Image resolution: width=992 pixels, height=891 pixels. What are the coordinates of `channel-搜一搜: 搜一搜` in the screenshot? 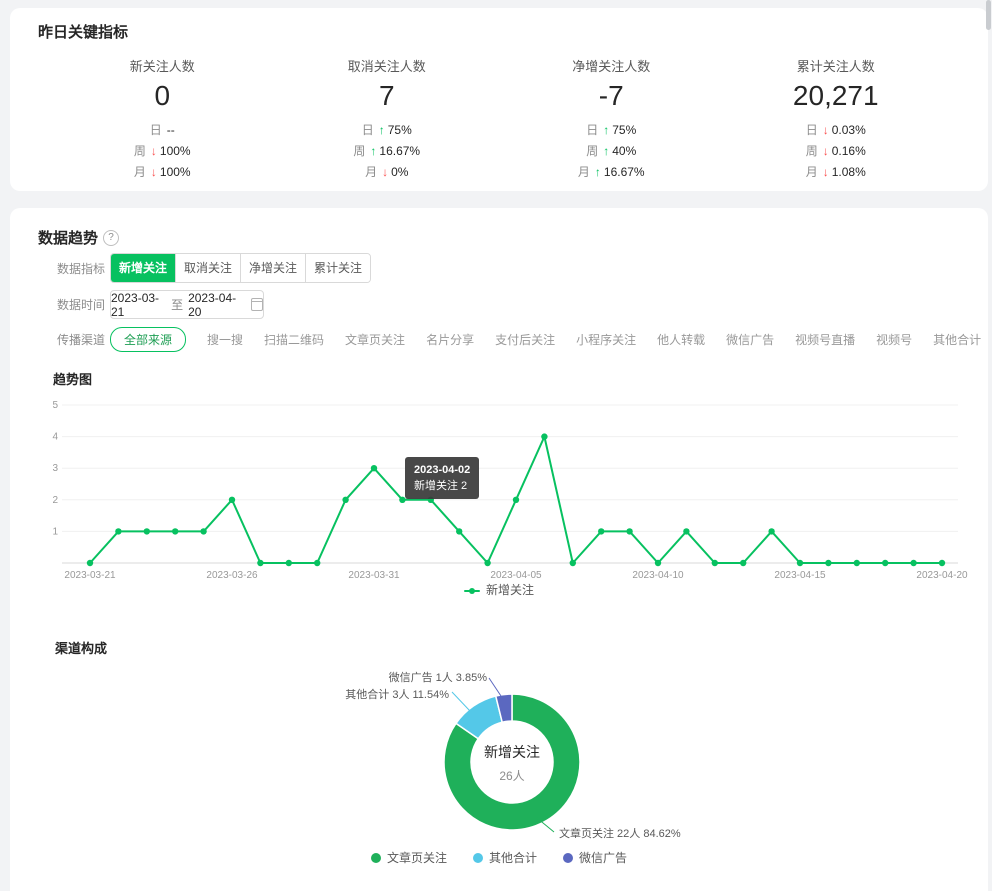 It's located at (225, 339).